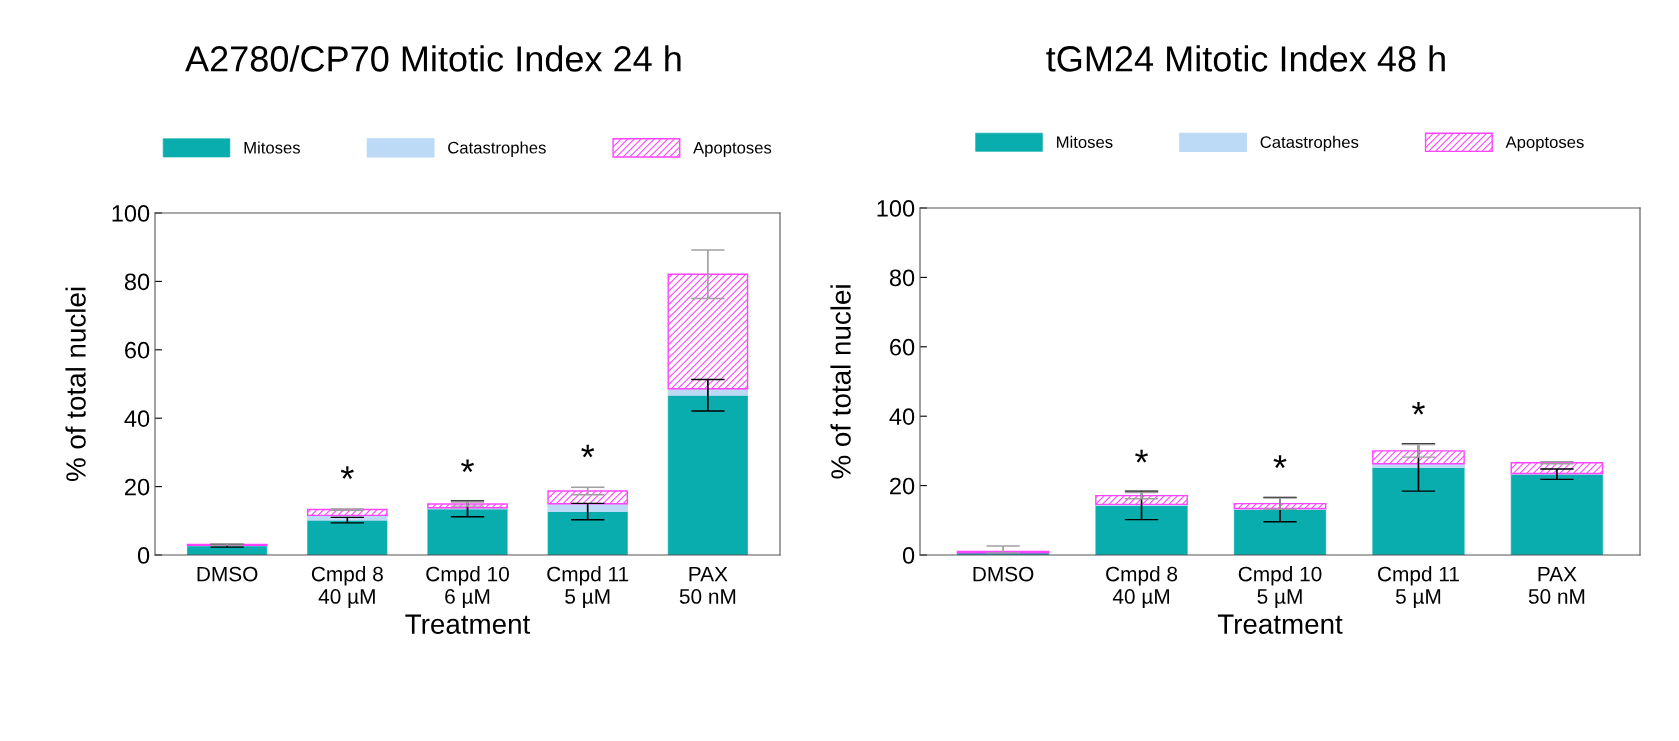  What do you see at coordinates (433, 58) in the screenshot?
I see `chart-title: A2780/CP70 Mitotic Index 24 h` at bounding box center [433, 58].